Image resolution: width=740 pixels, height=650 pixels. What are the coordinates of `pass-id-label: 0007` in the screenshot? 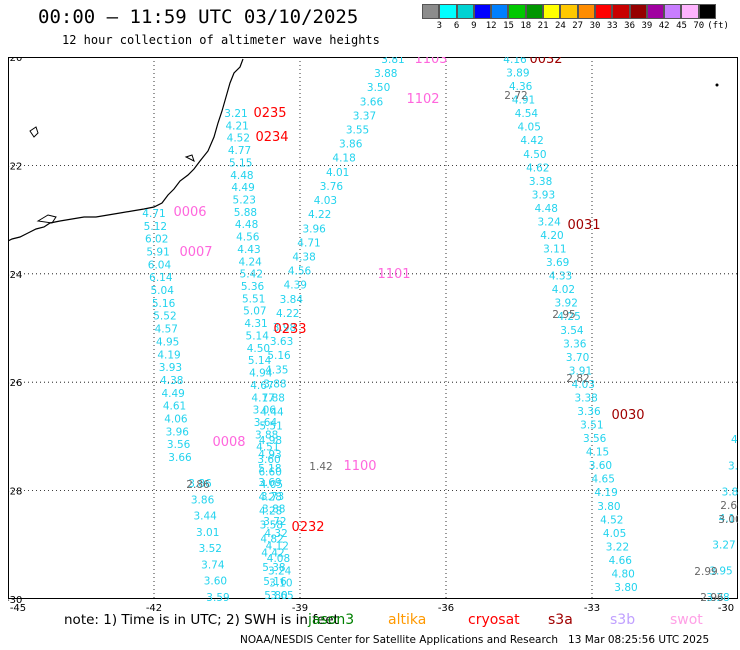 It's located at (195, 252).